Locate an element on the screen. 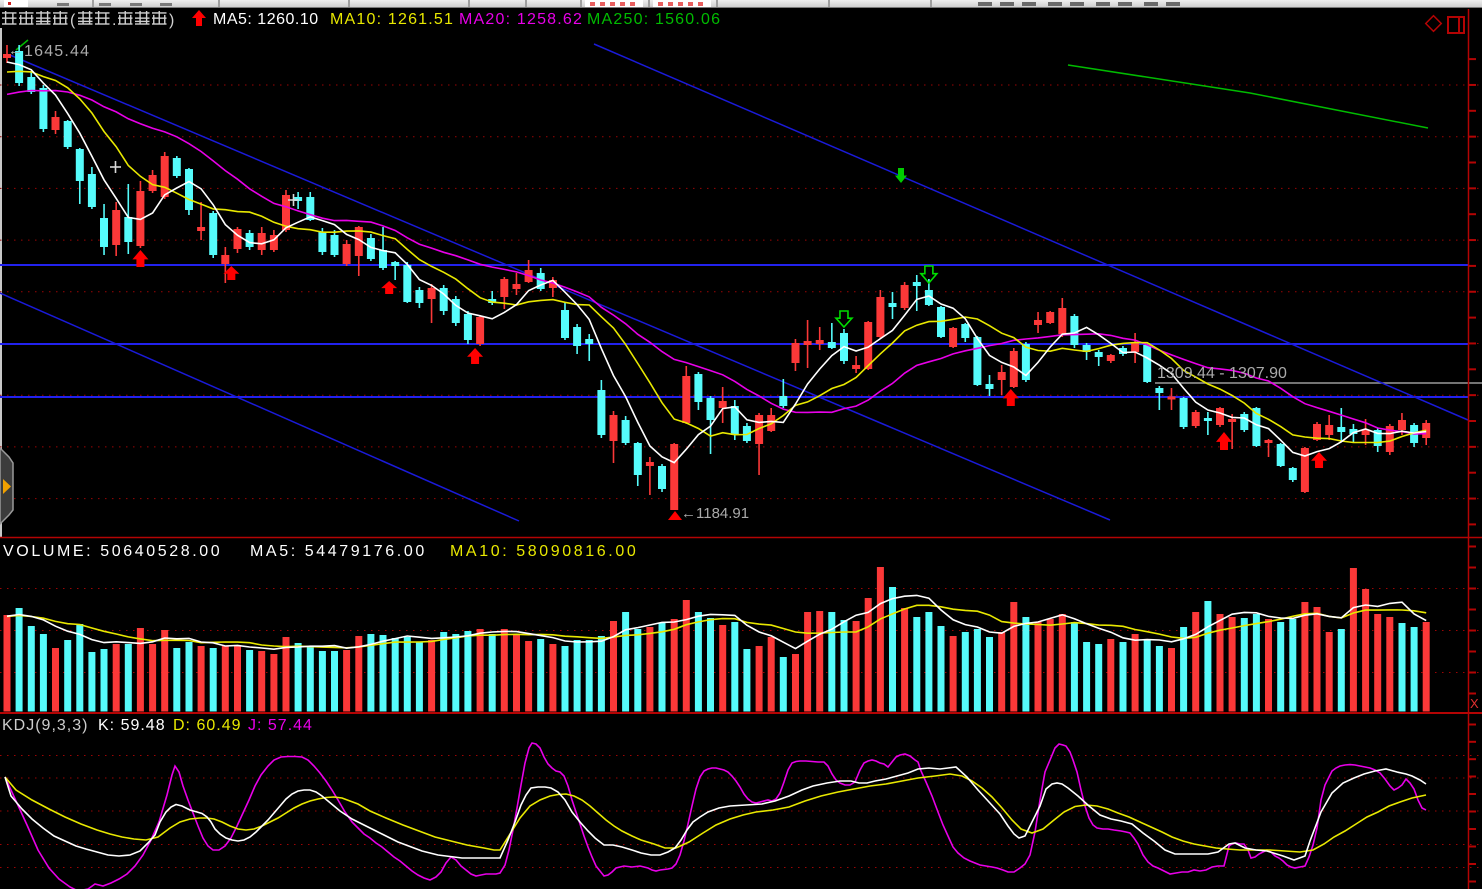 This screenshot has height=889, width=1482. svg-text: 1309.44 - 1307.90 is located at coordinates (1222, 373).